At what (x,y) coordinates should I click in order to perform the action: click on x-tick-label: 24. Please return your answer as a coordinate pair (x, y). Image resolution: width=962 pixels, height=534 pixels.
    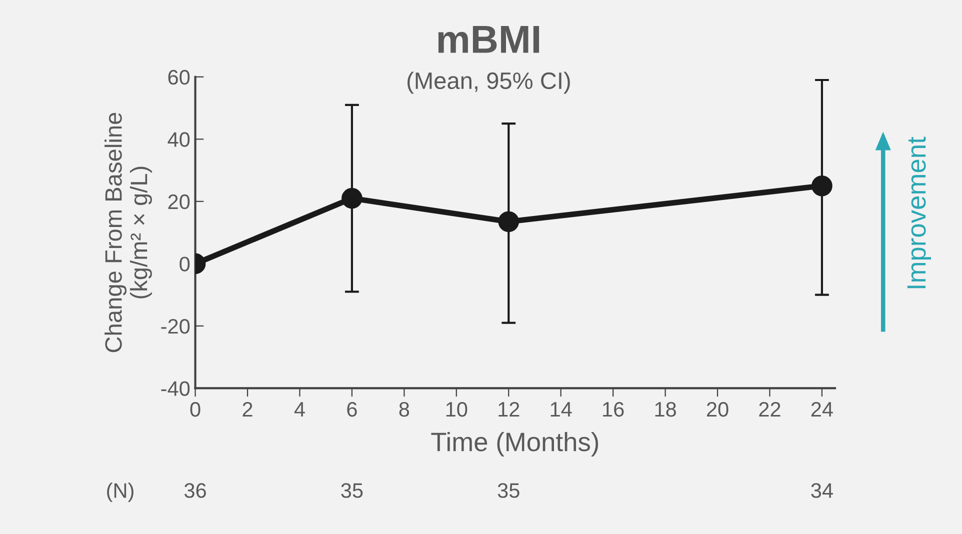
    Looking at the image, I should click on (822, 409).